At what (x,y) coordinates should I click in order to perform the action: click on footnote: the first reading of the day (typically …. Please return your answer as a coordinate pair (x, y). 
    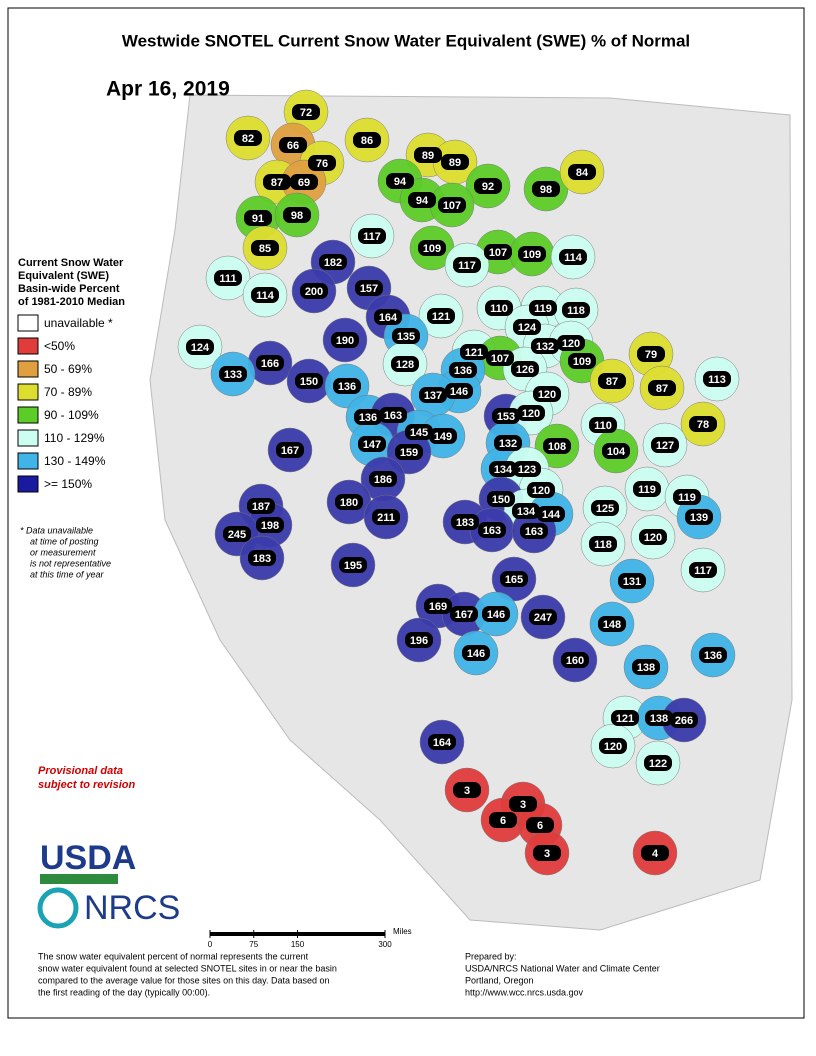
    Looking at the image, I should click on (124, 992).